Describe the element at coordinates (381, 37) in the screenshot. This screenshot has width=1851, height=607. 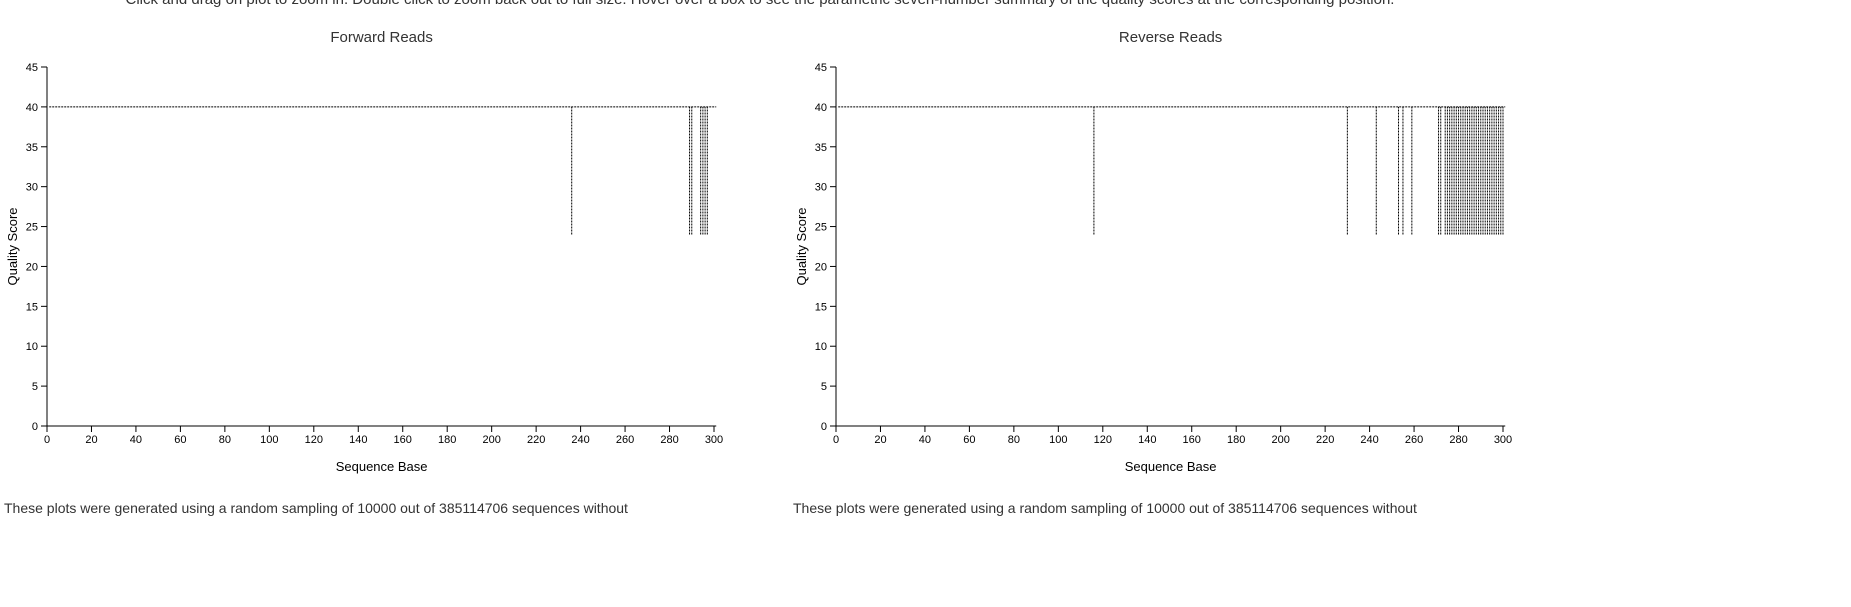
I see `chart-title: Forward Reads` at that location.